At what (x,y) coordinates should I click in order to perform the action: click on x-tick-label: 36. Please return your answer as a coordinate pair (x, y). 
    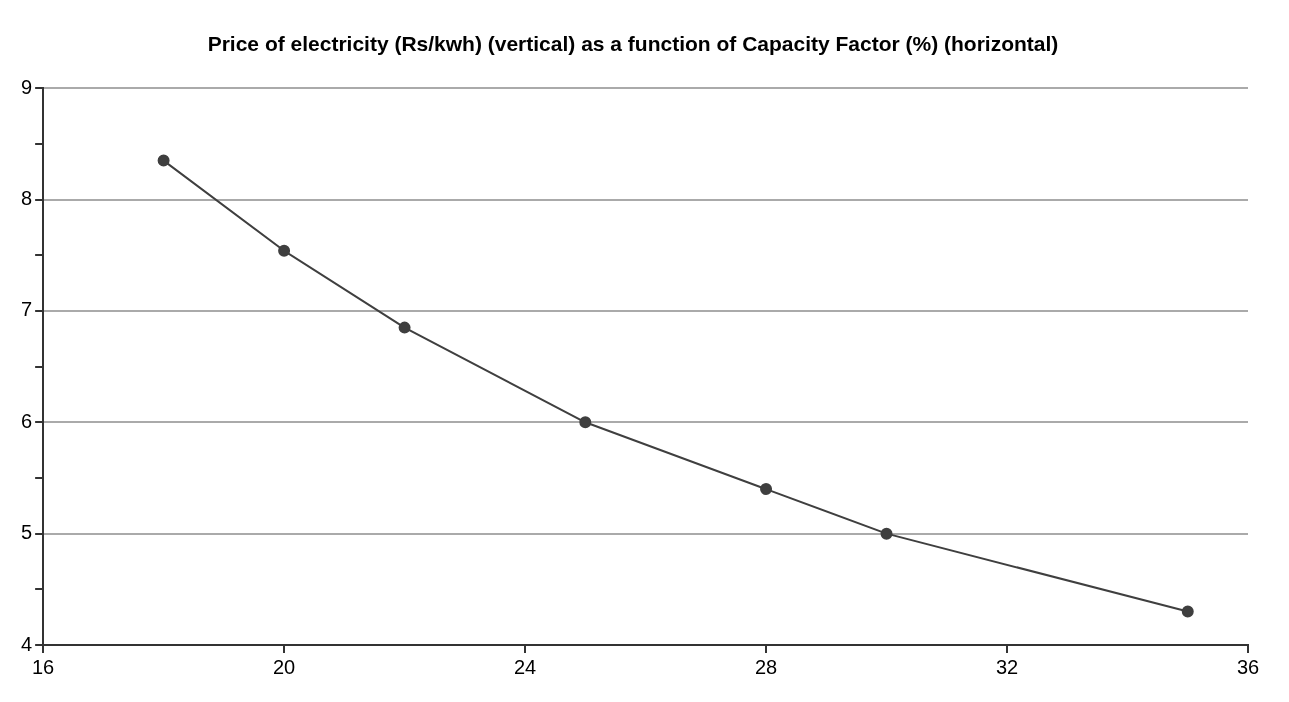
    Looking at the image, I should click on (1248, 666).